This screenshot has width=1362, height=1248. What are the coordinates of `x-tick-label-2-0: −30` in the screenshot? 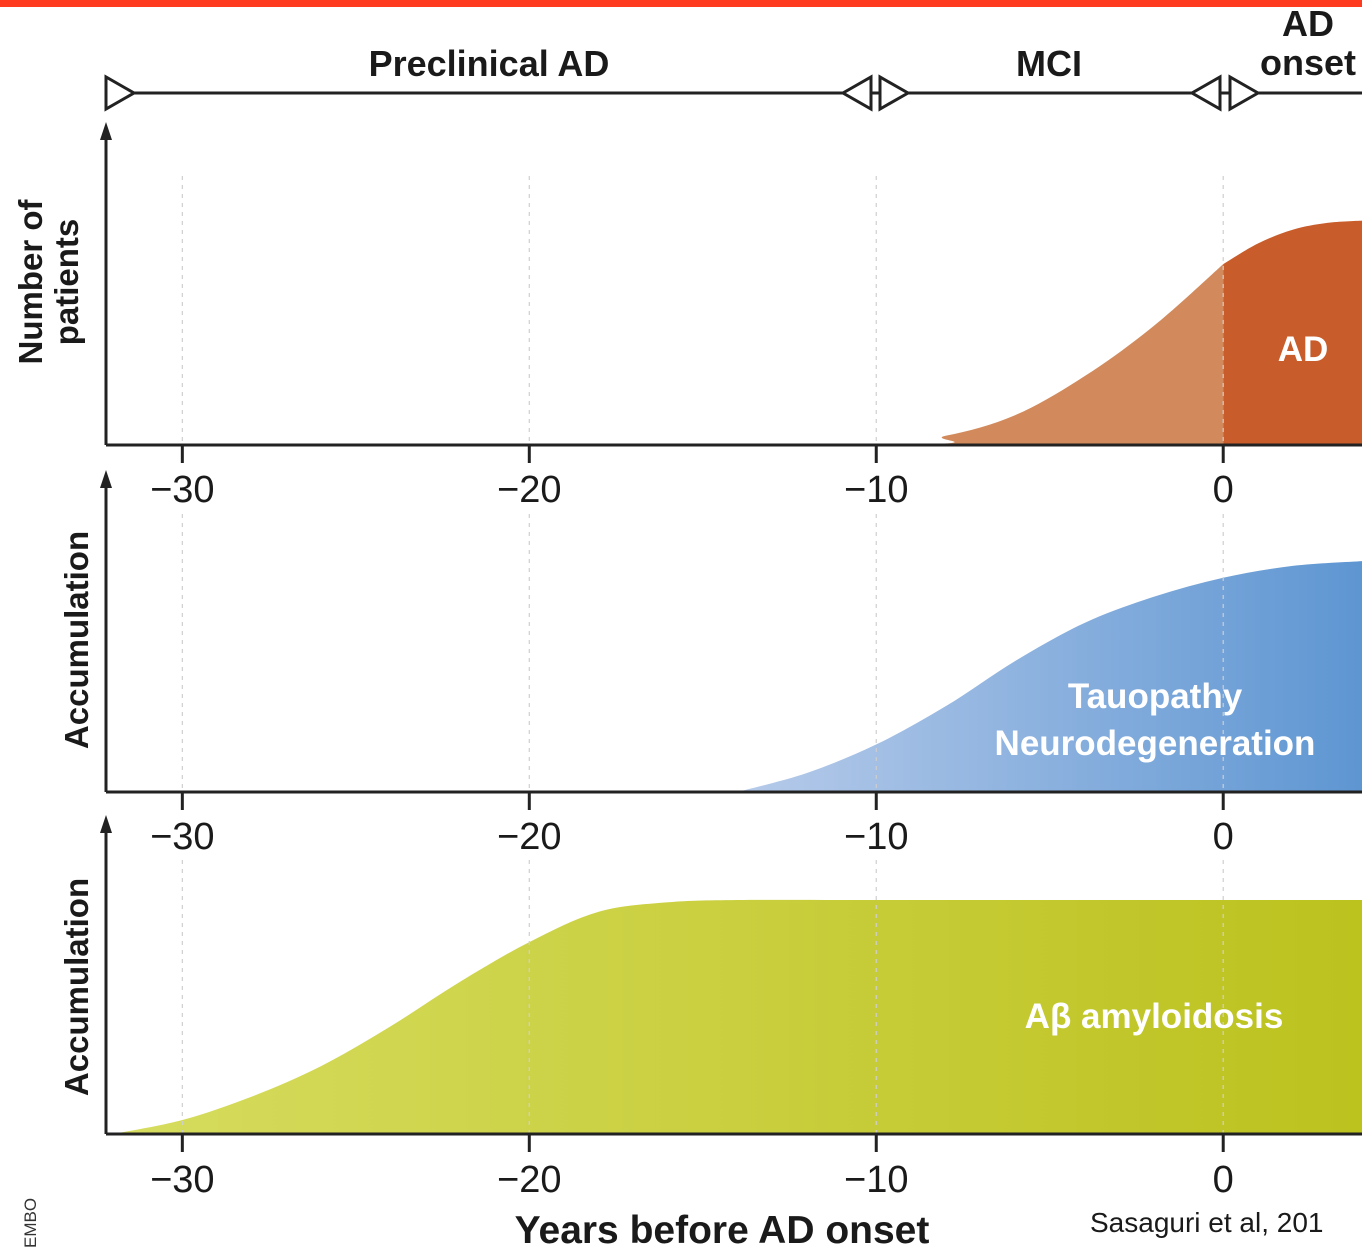 It's located at (182, 1180).